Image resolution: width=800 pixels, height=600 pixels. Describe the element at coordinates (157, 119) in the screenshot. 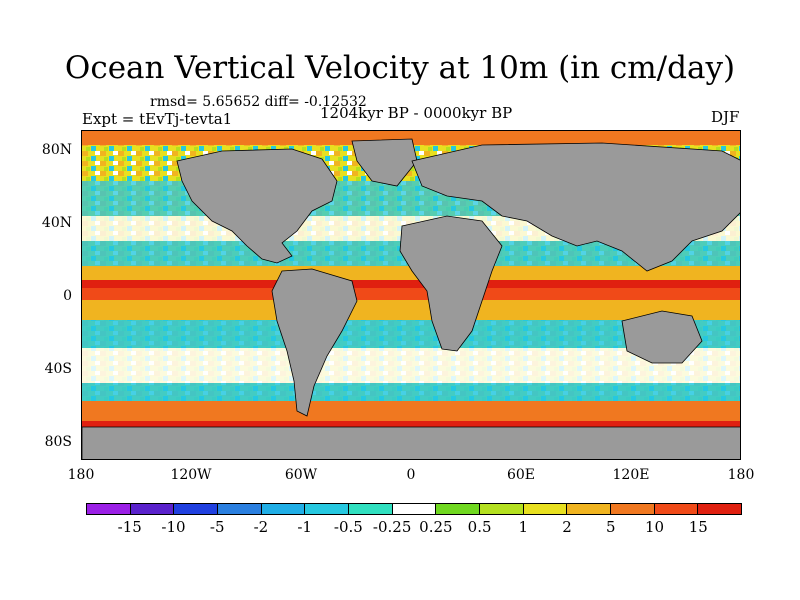

I see `experiment-label: Expt = tEvTj-tevta1` at that location.